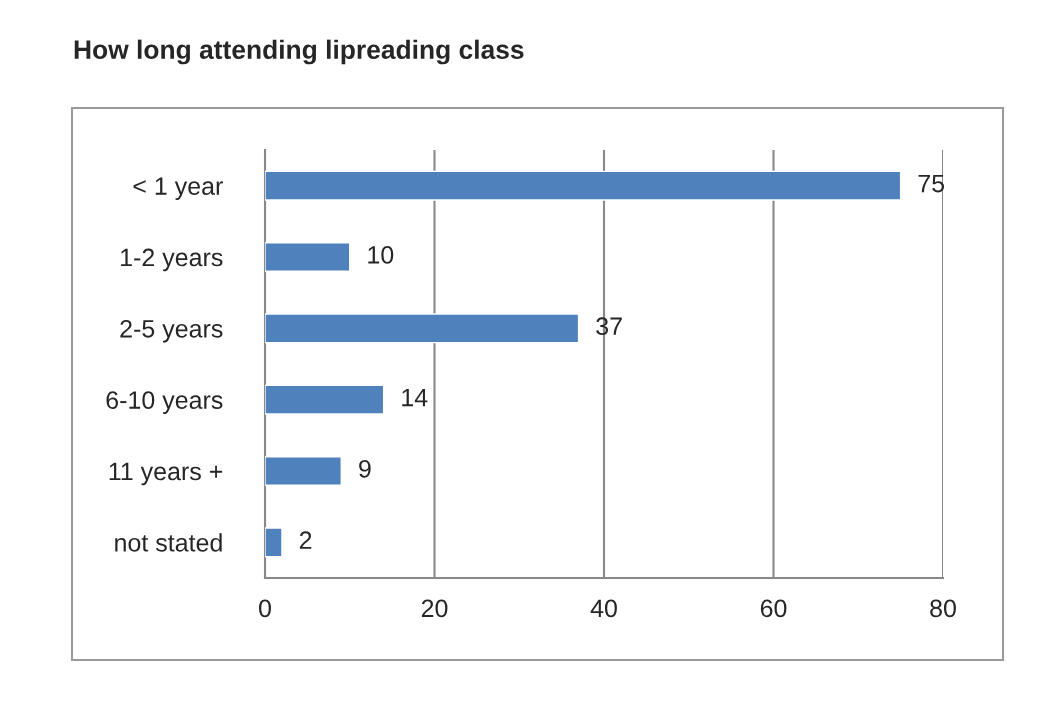 The width and height of the screenshot is (1051, 713). Describe the element at coordinates (164, 402) in the screenshot. I see `y-tick-label: 6-10 years` at that location.